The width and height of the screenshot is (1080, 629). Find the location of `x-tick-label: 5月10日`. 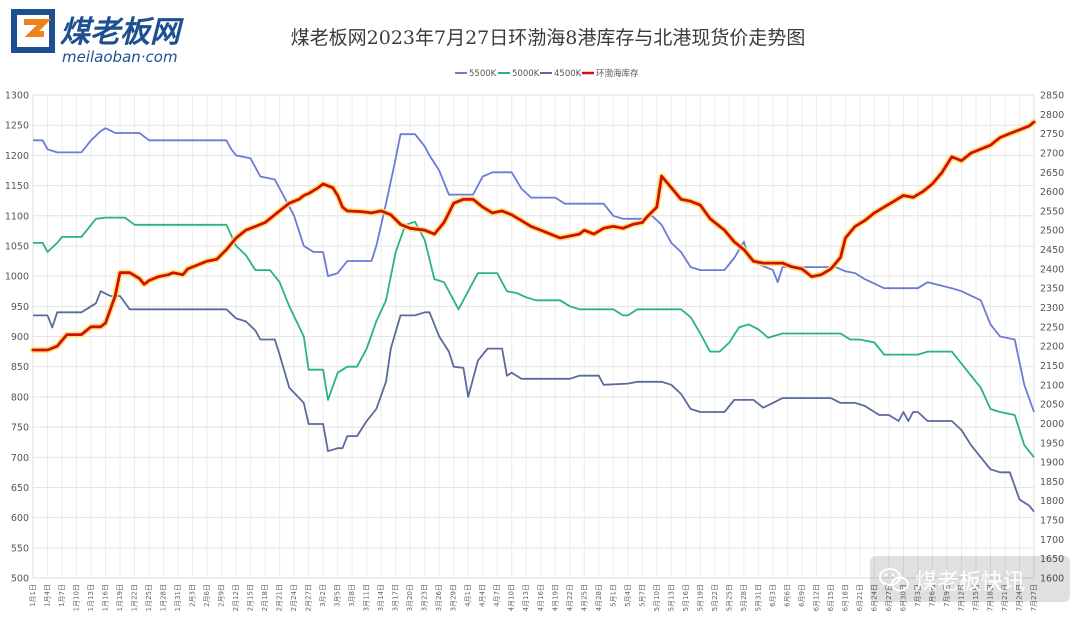

x-tick-label: 5月10日 is located at coordinates (657, 597).